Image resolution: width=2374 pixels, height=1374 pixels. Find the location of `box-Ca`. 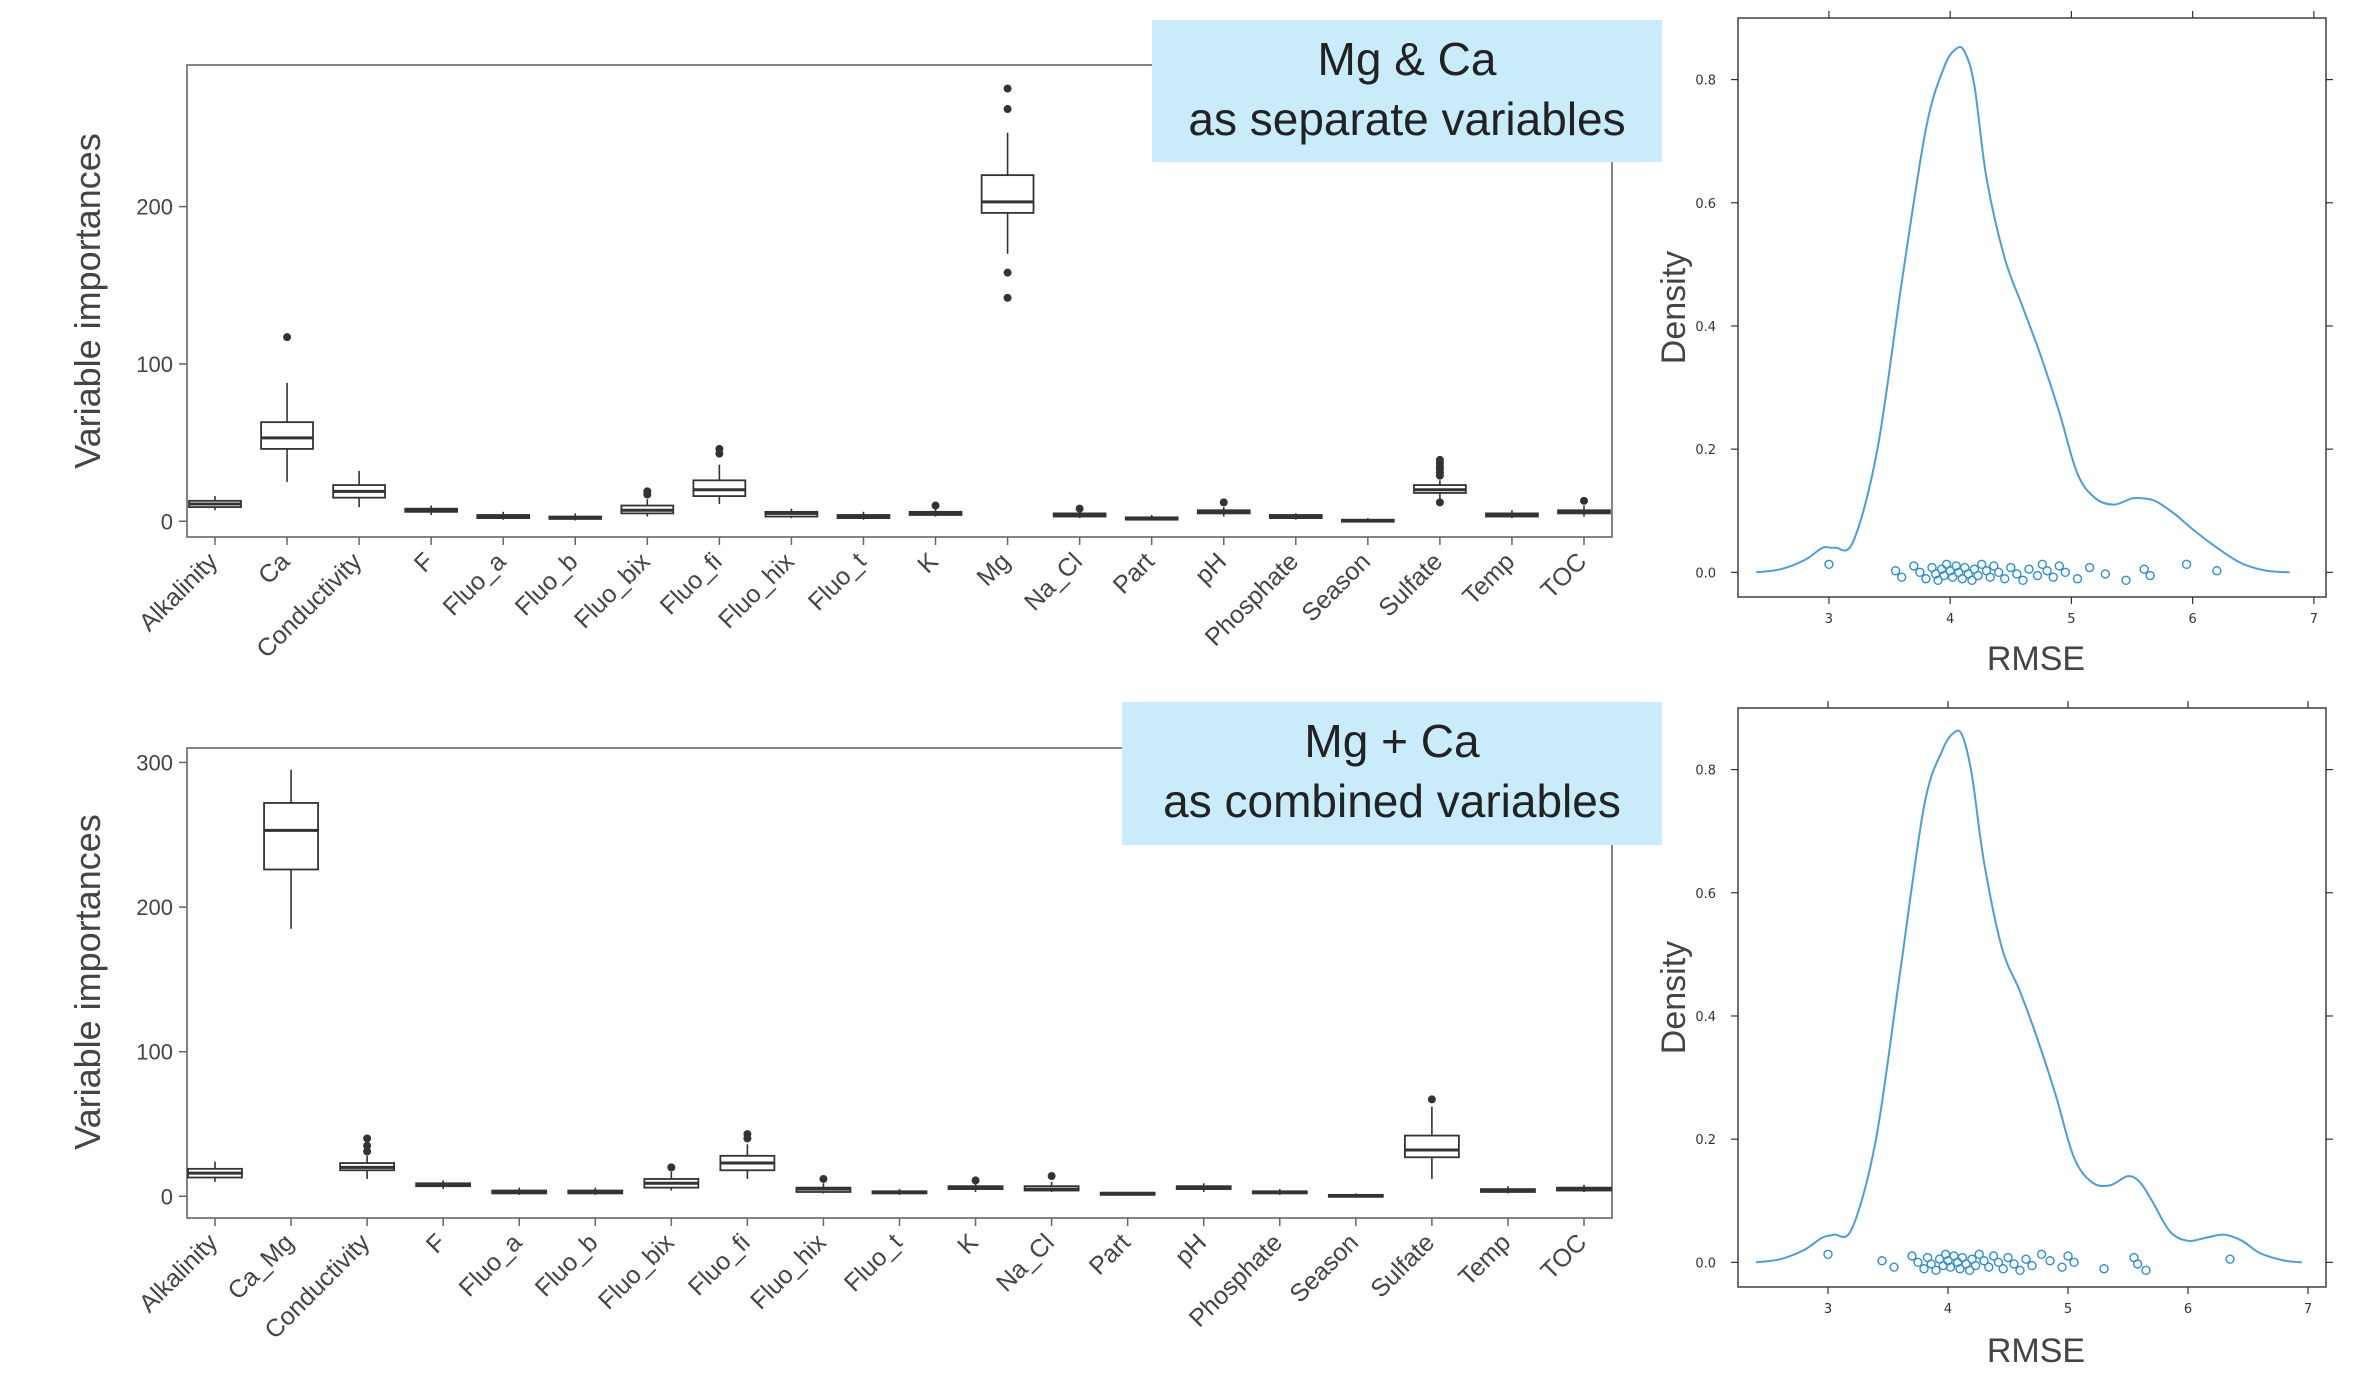

box-Ca is located at coordinates (287, 407).